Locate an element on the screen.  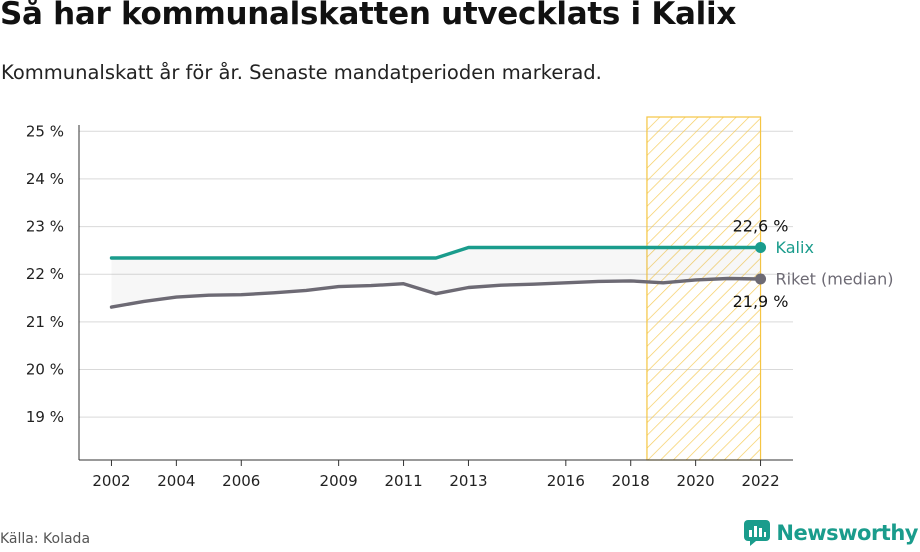
series-value-label: 22,6 % is located at coordinates (761, 226).